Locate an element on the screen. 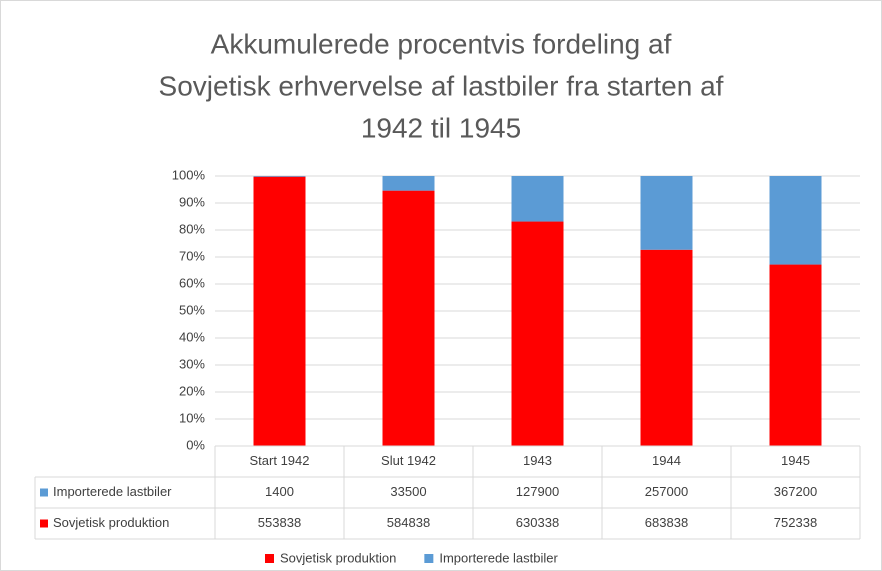 Image resolution: width=882 pixels, height=571 pixels. x-tick-label: Slut 1942 is located at coordinates (408, 460).